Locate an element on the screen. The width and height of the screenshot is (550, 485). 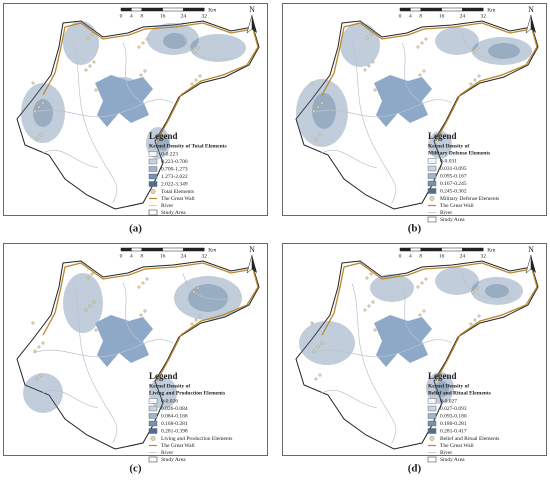
legend-subtitle: Kernel Density of Total Elements is located at coordinates (188, 146).